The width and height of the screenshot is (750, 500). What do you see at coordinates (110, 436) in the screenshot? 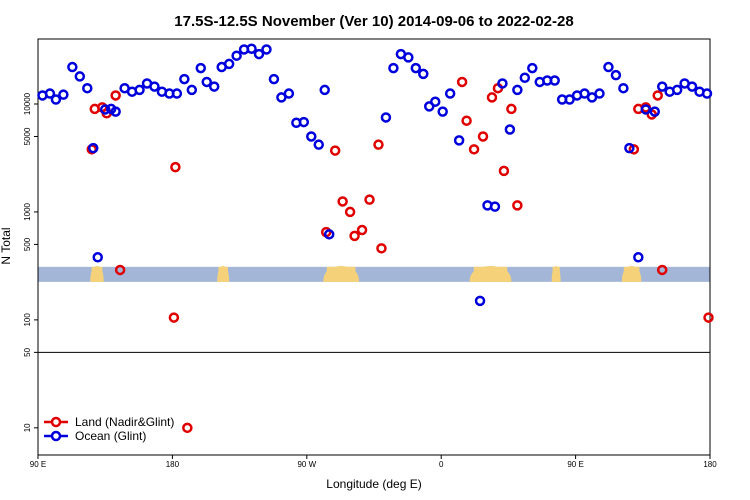
I see `legend-label: Ocean (Glint)` at bounding box center [110, 436].